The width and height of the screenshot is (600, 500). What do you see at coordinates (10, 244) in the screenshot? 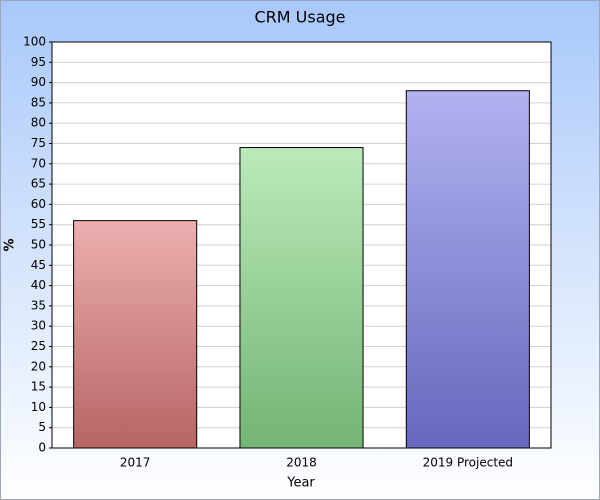
I see `y-axis-title: %` at bounding box center [10, 244].